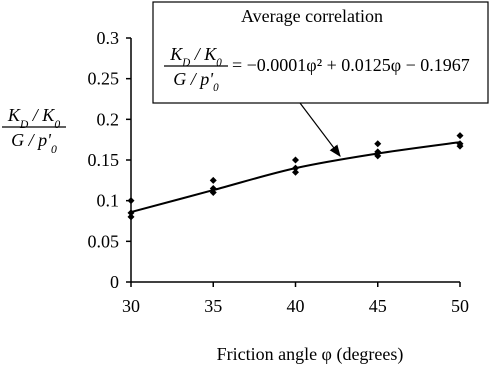 The height and width of the screenshot is (368, 500). I want to click on annotation-fraction-denominator: G / p'0, so click(196, 81).